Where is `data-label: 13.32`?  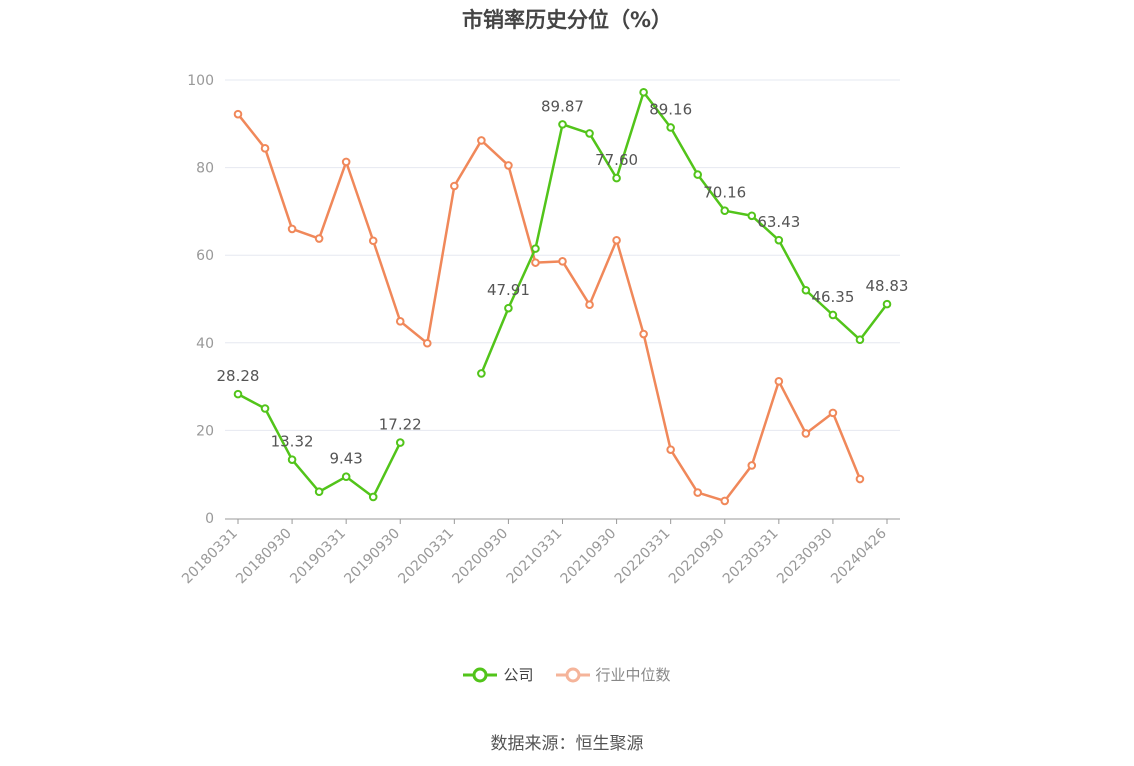 data-label: 13.32 is located at coordinates (292, 442).